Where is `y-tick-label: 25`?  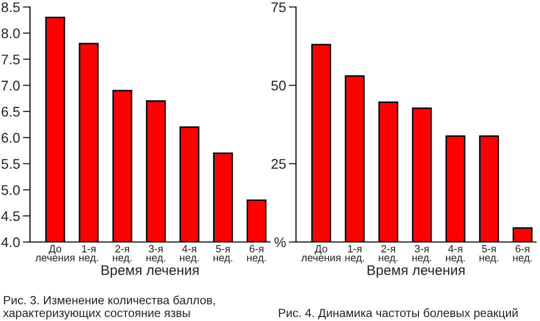
y-tick-label: 25 is located at coordinates (279, 164).